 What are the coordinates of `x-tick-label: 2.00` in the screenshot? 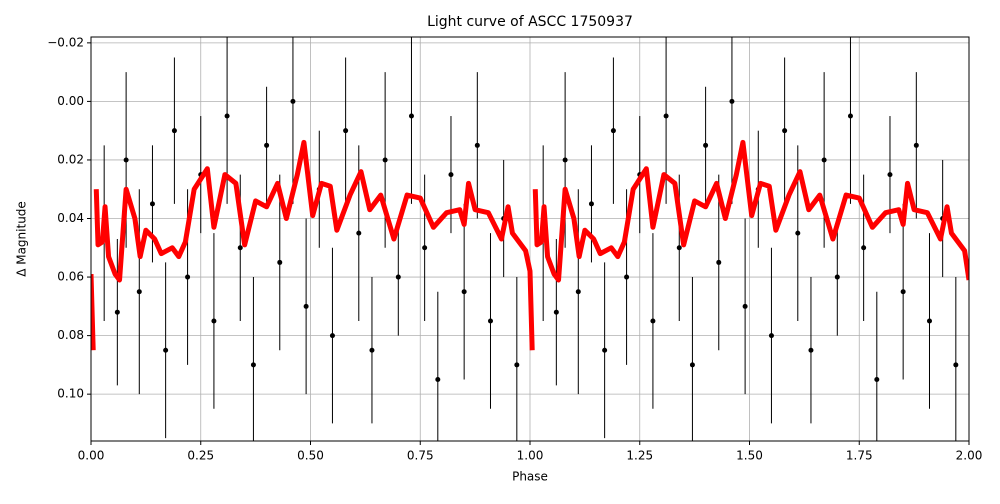 It's located at (969, 456).